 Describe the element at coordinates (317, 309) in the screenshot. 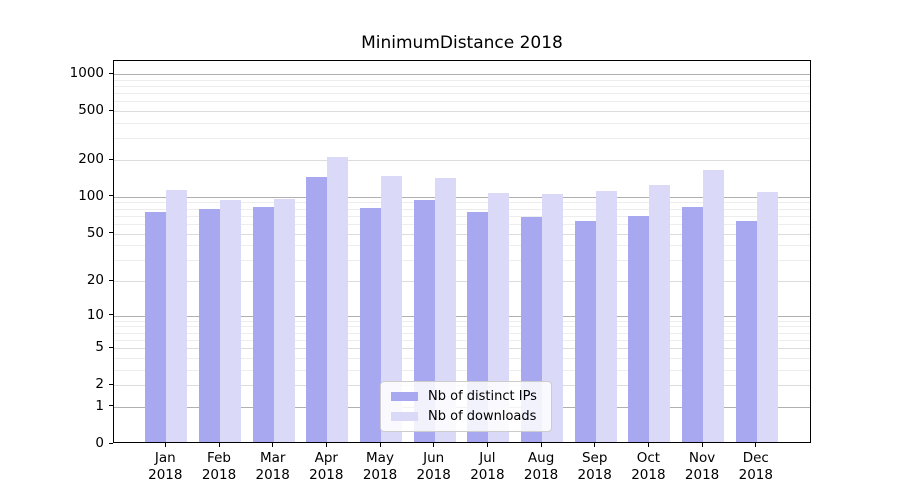

I see `bar-distinct-ips-apr` at that location.